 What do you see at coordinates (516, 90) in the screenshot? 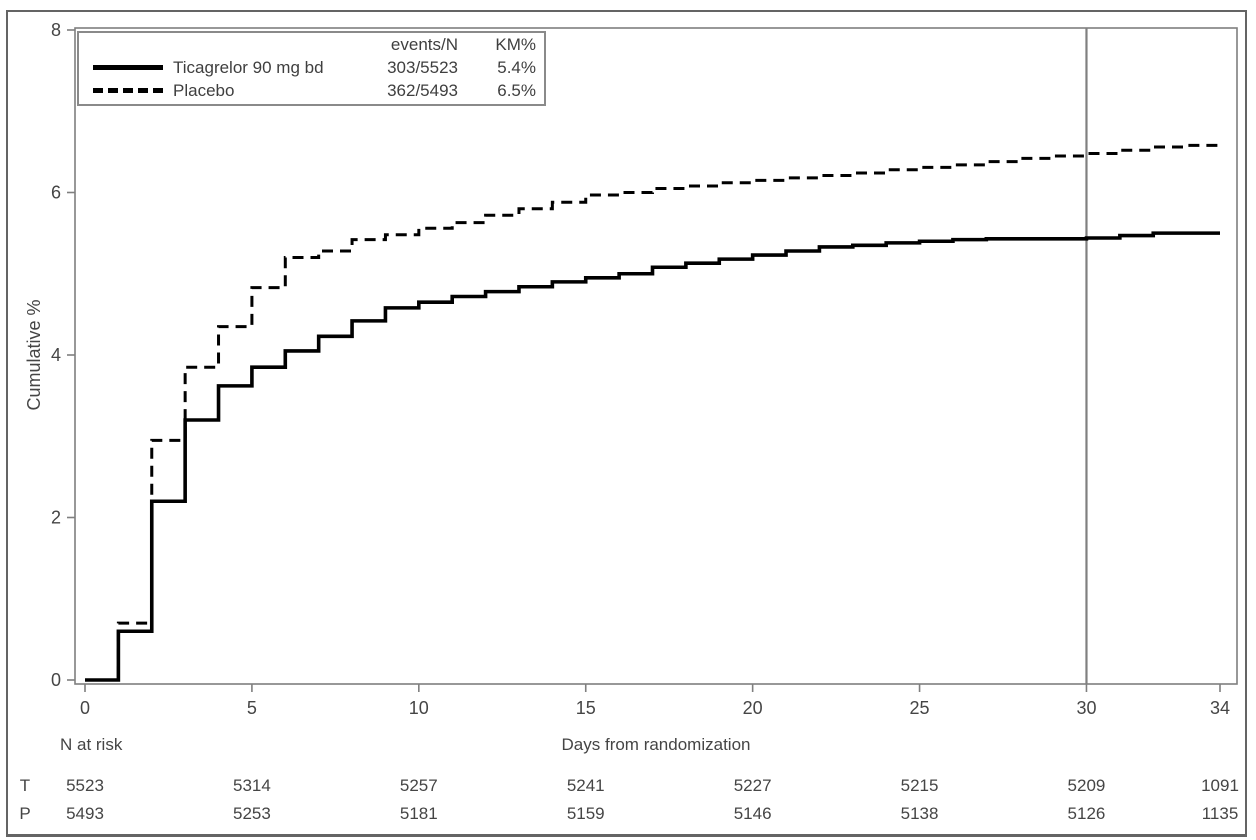
I see `legend-km-placebo: 6.5%` at bounding box center [516, 90].